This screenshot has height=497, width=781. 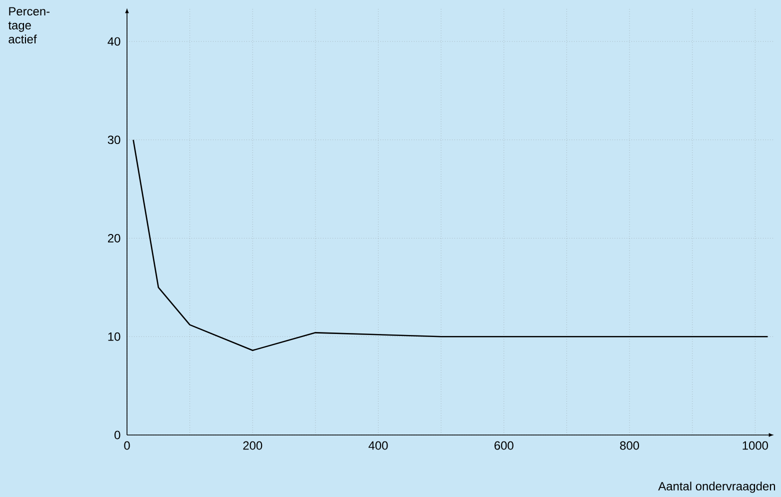 I want to click on x-axis-title: Aantal ondervraagden, so click(x=717, y=487).